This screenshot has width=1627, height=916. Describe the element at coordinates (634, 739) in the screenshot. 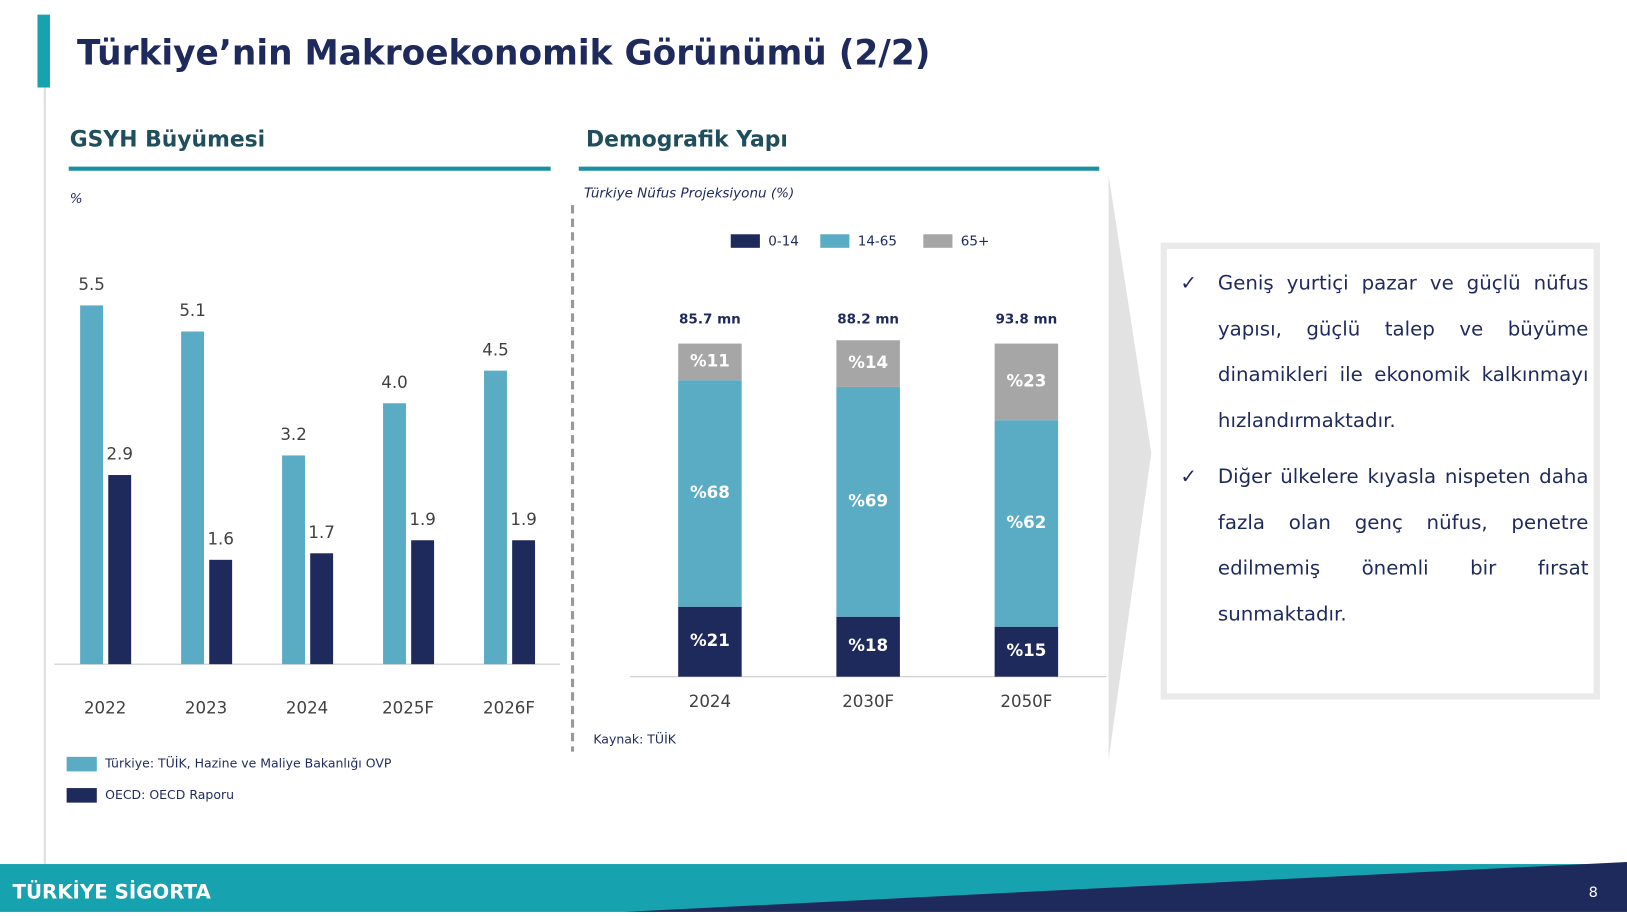

I see `source: Kaynak: TÜİK` at that location.